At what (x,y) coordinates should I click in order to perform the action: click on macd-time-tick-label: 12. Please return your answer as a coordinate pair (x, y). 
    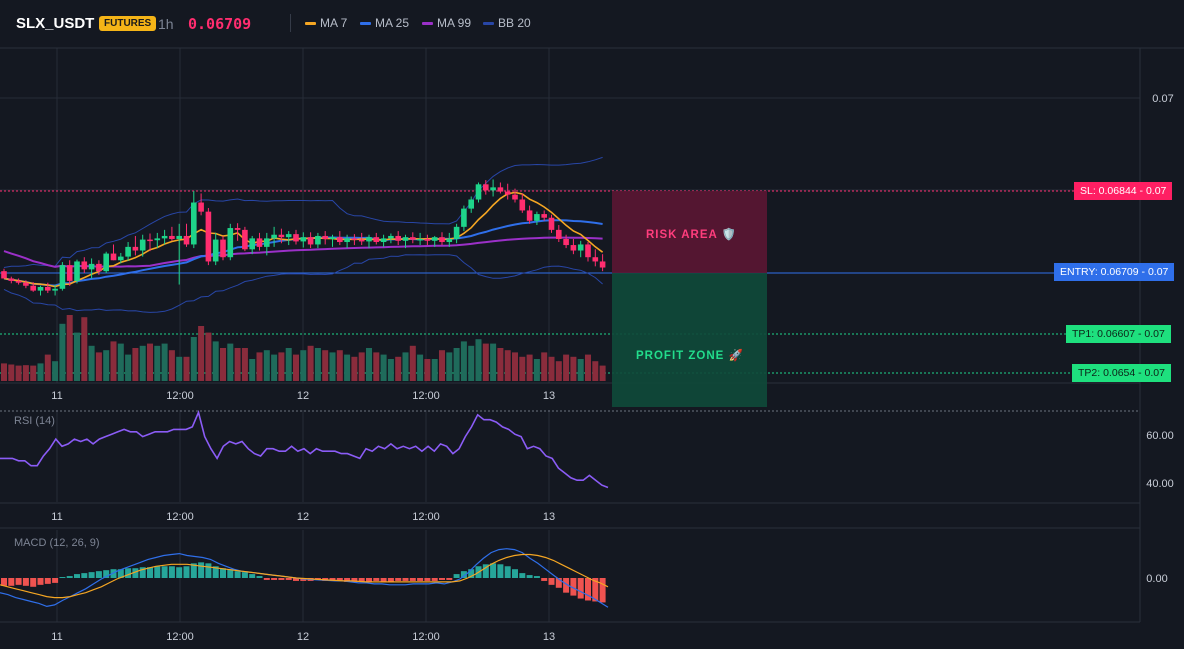
    Looking at the image, I should click on (303, 637).